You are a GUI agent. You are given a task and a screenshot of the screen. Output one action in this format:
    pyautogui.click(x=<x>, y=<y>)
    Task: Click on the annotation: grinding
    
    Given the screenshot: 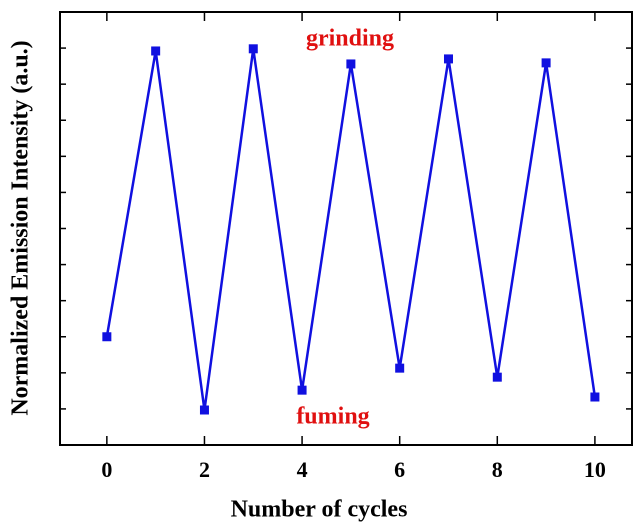 What is the action you would take?
    pyautogui.click(x=350, y=39)
    